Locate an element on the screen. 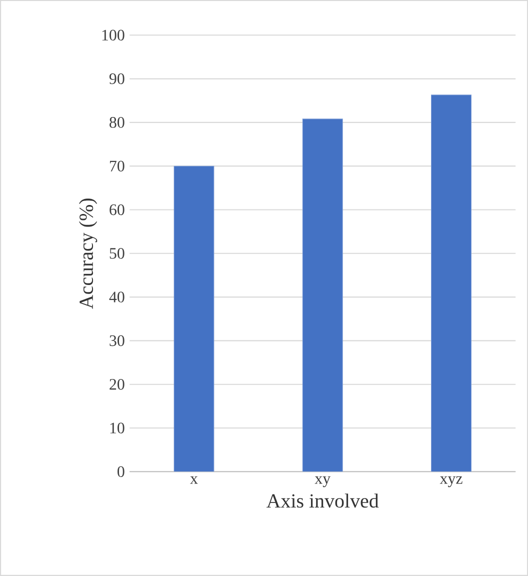 The image size is (528, 576). y-tick-label: 100 is located at coordinates (113, 35).